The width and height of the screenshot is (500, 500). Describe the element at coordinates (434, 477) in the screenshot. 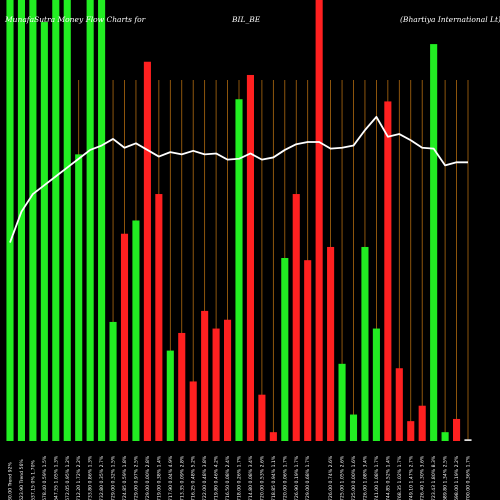

I see `bar-tick-label: 723.43 1.80% 8.3%` at that location.